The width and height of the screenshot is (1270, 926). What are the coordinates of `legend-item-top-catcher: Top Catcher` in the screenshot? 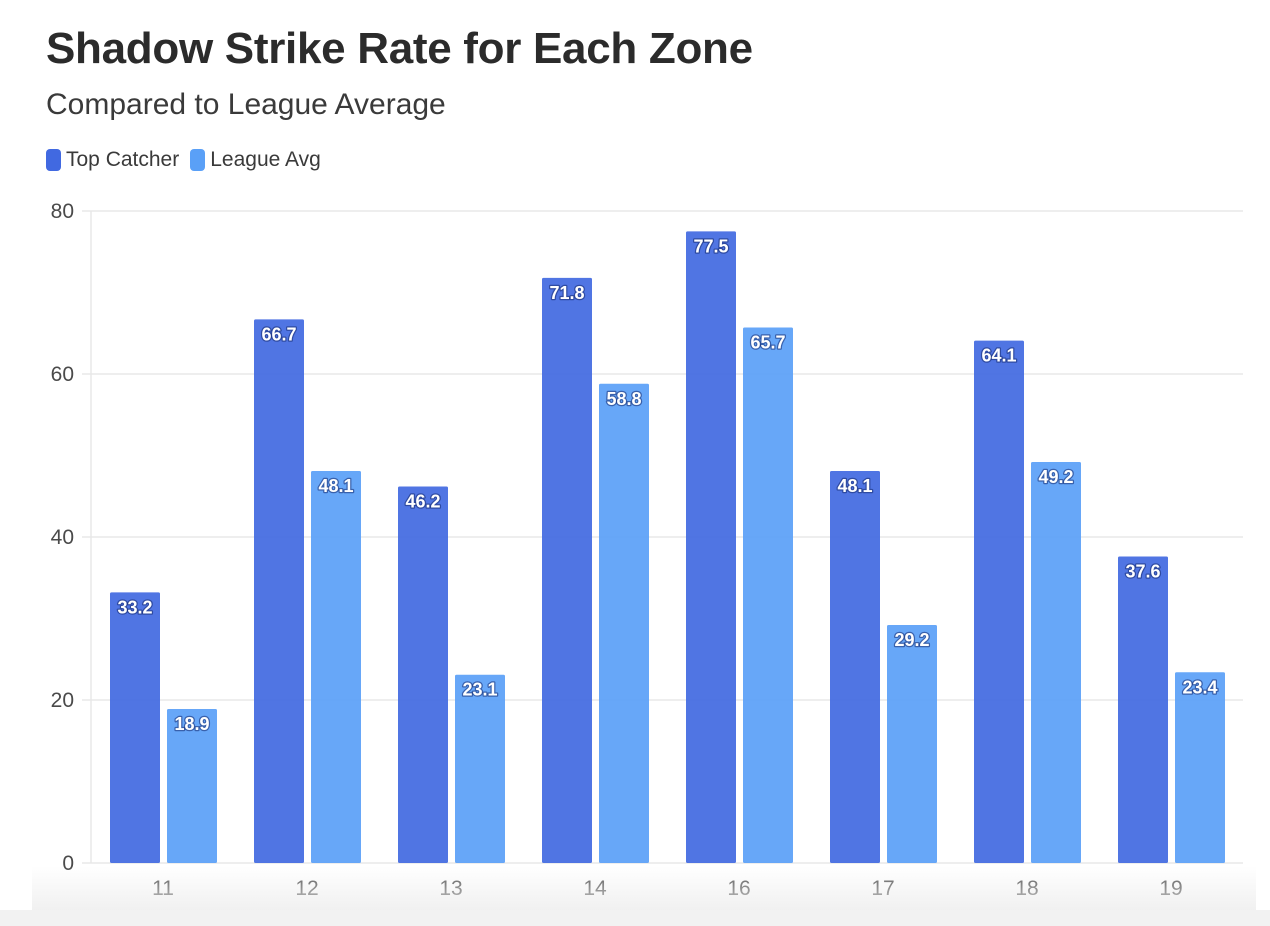 It's located at (112, 160).